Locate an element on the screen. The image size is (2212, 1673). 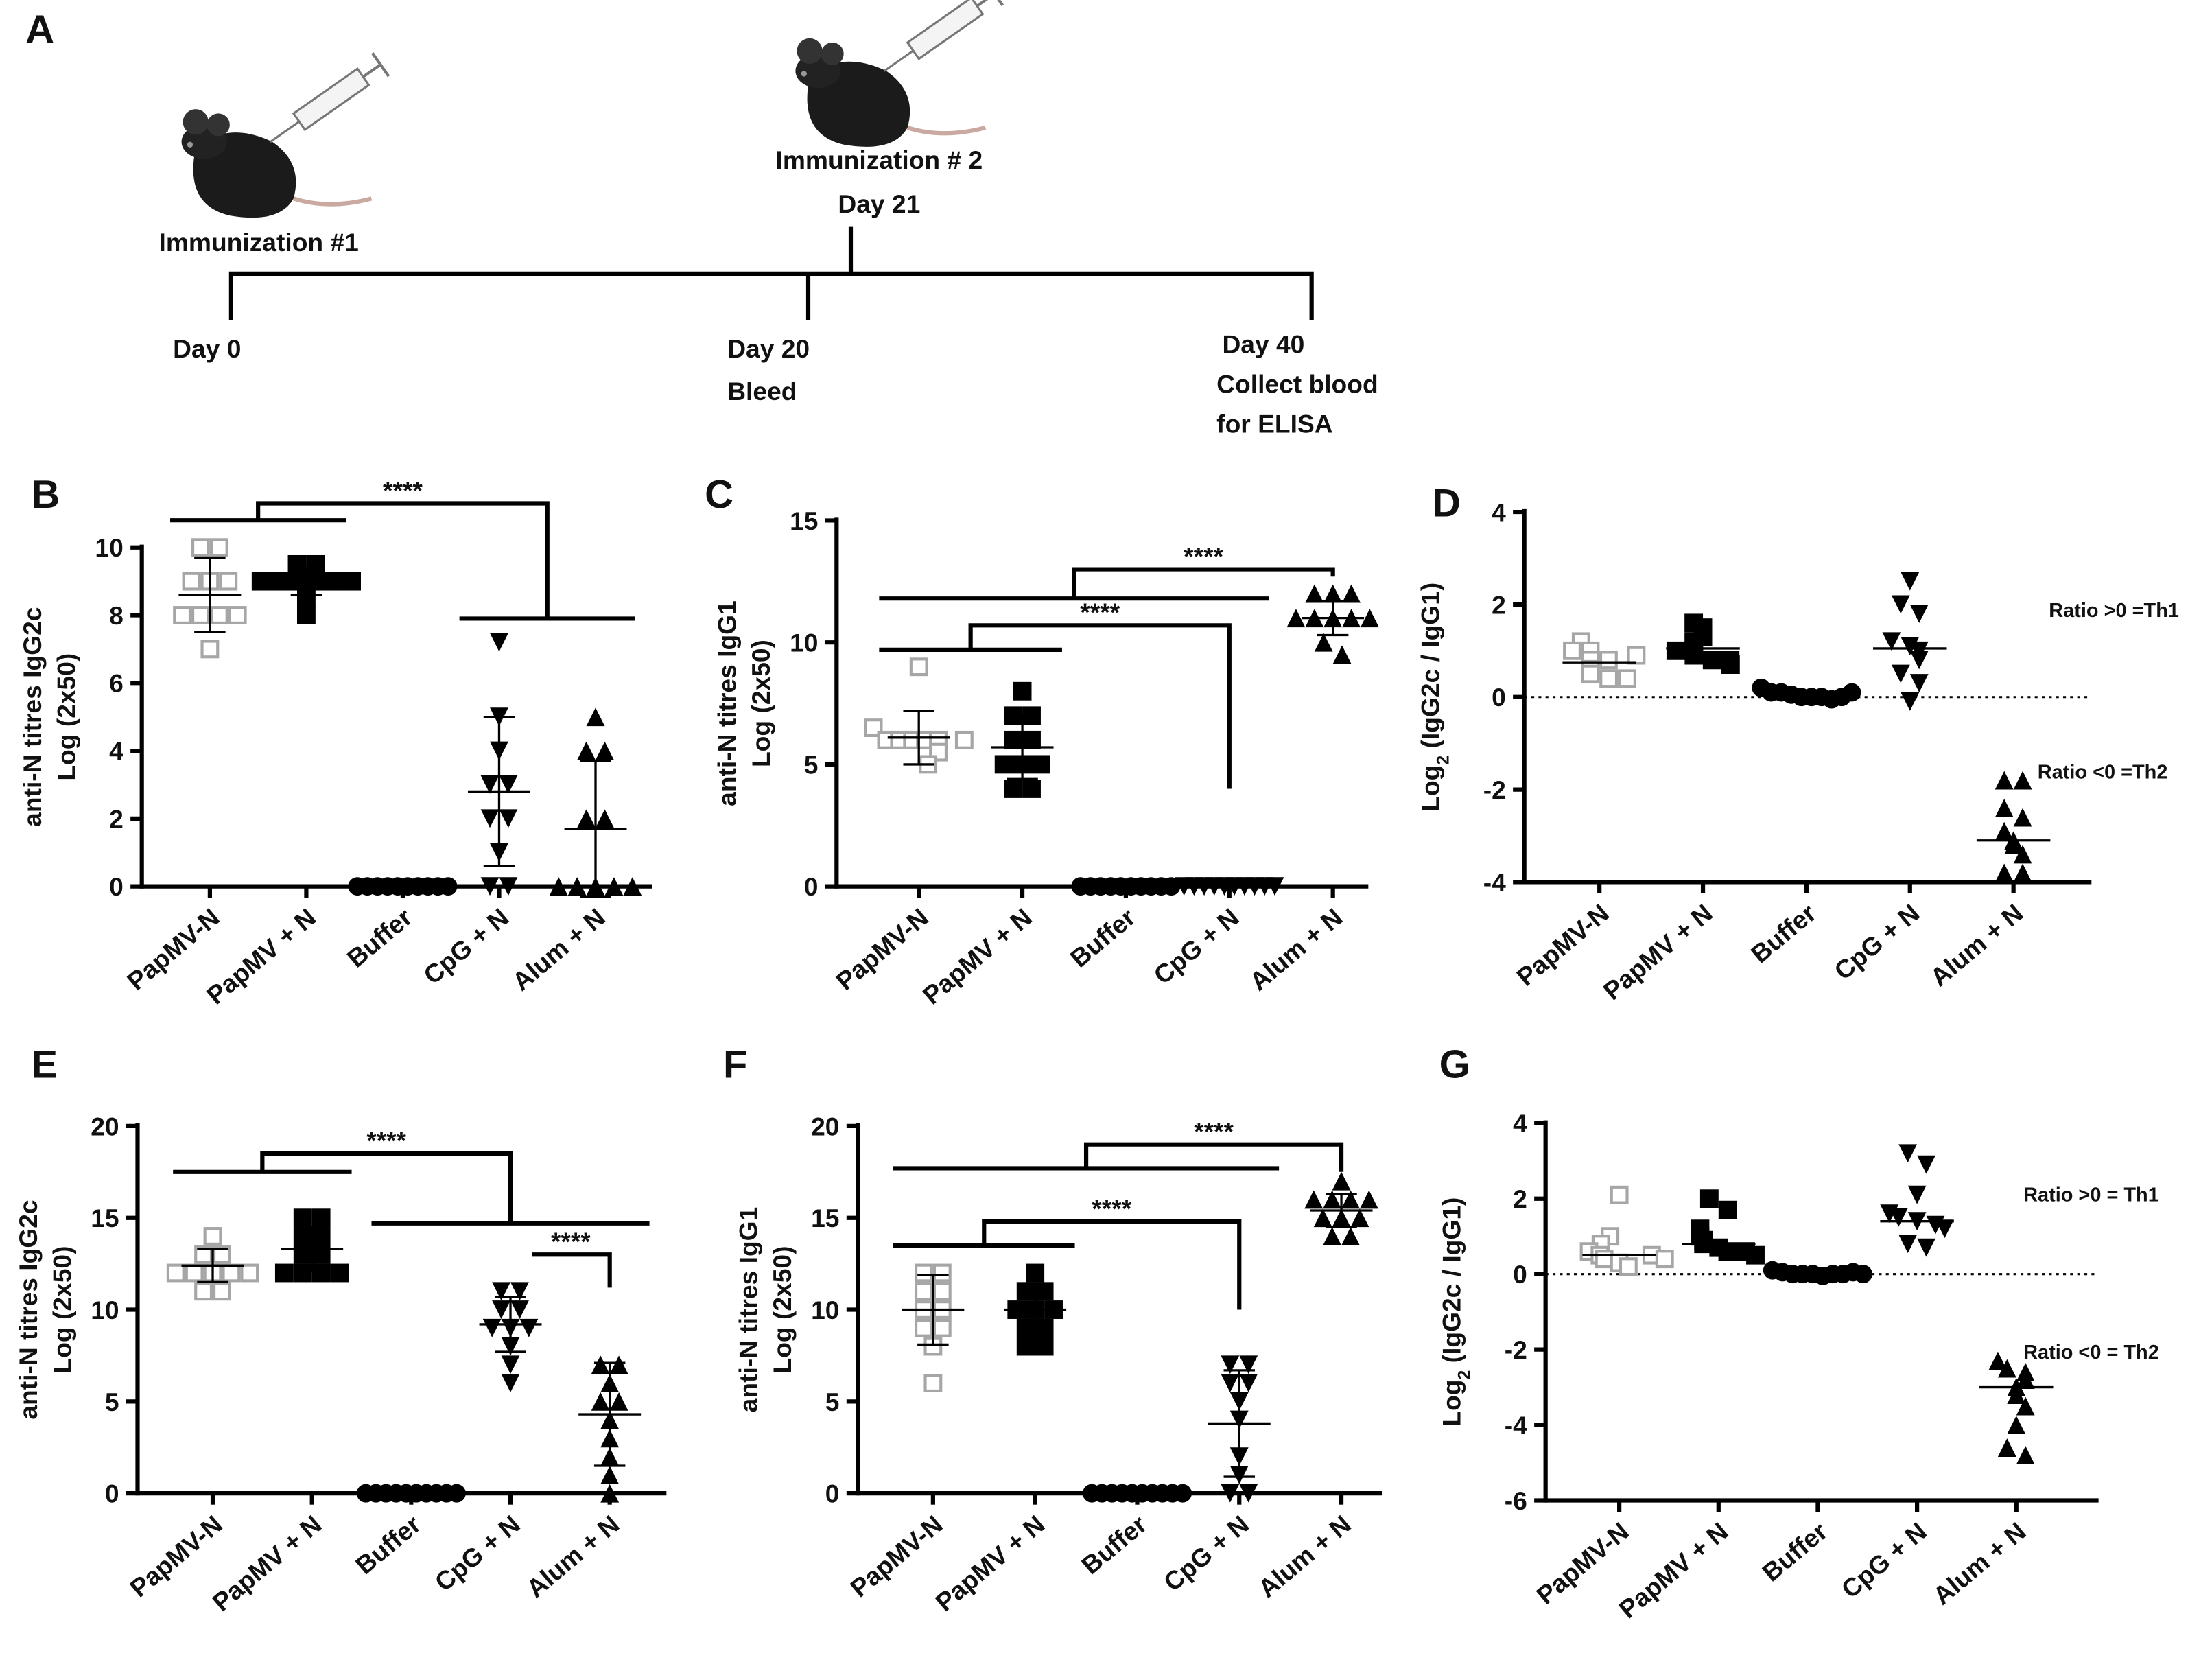
y-tick-label: 10 is located at coordinates (825, 1310).